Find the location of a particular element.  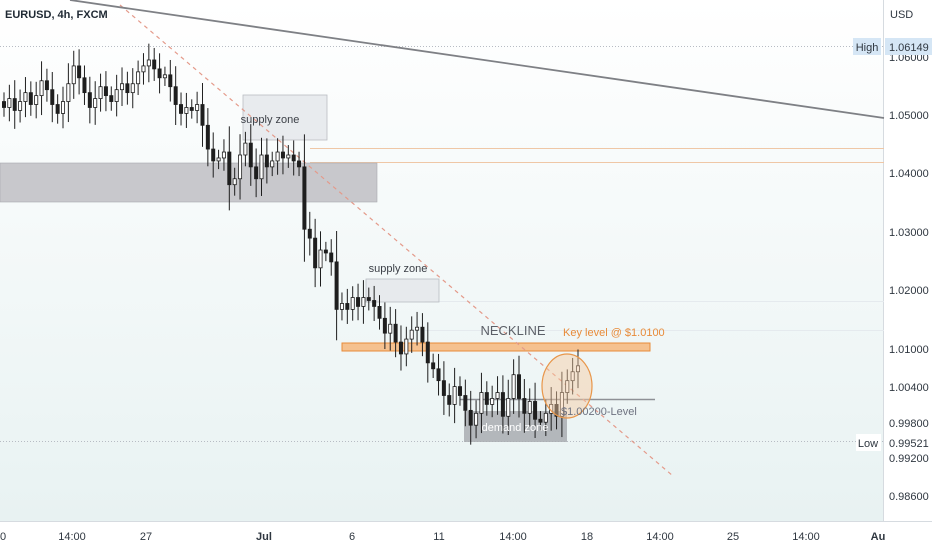

tick-0-98600: 0.98600 is located at coordinates (909, 497).